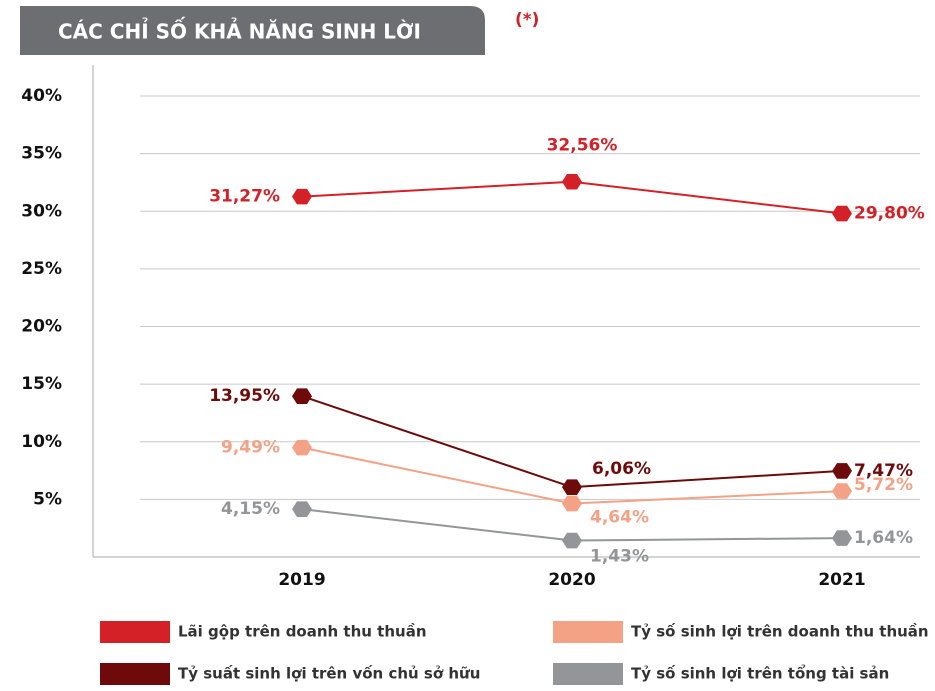 This screenshot has height=691, width=935. What do you see at coordinates (41, 327) in the screenshot?
I see `y-tick-label: 20%` at bounding box center [41, 327].